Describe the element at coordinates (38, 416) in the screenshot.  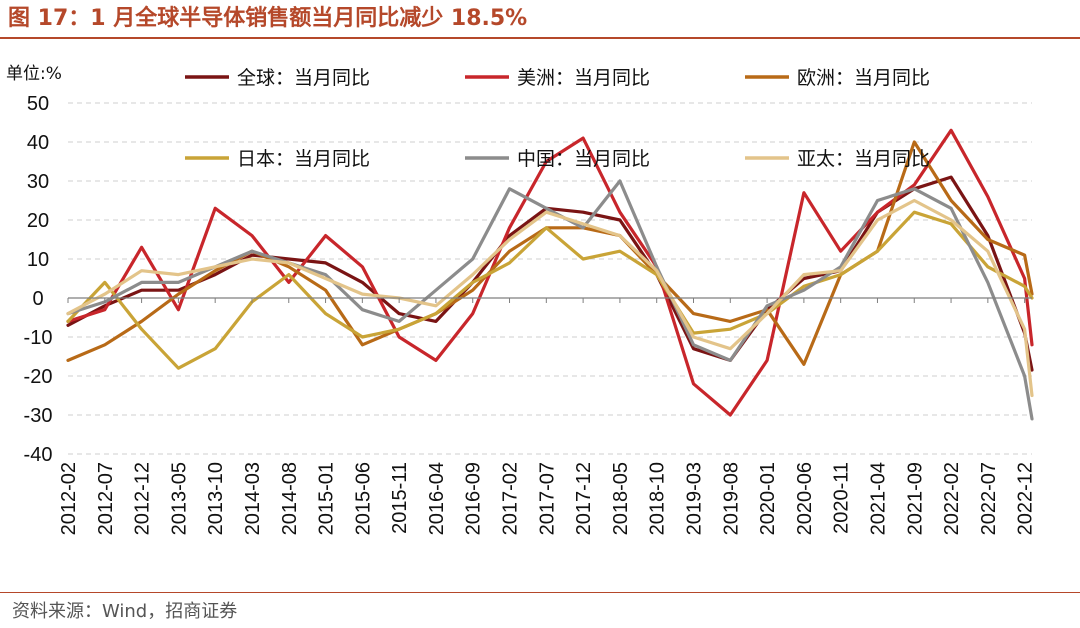
I see `y-tick-label: -30` at that location.